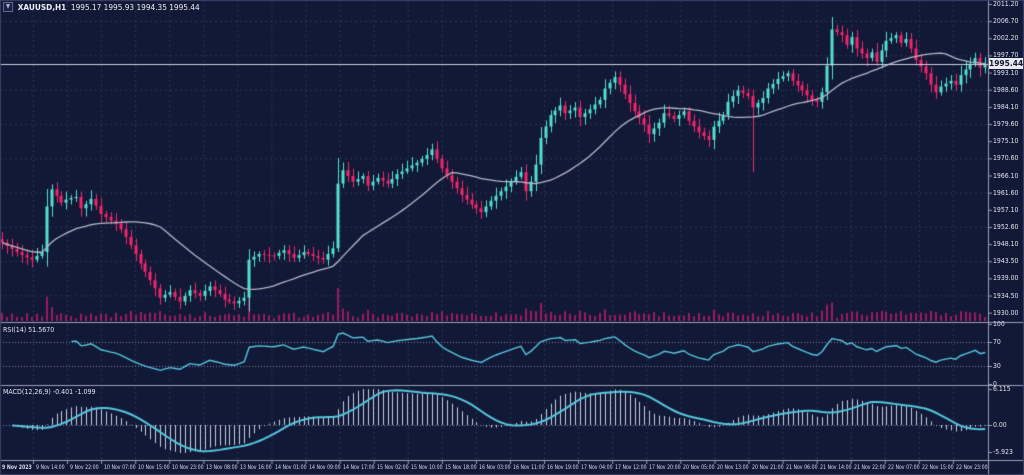  I want to click on time-axis-label: 20 Nov 21:00, so click(767, 467).